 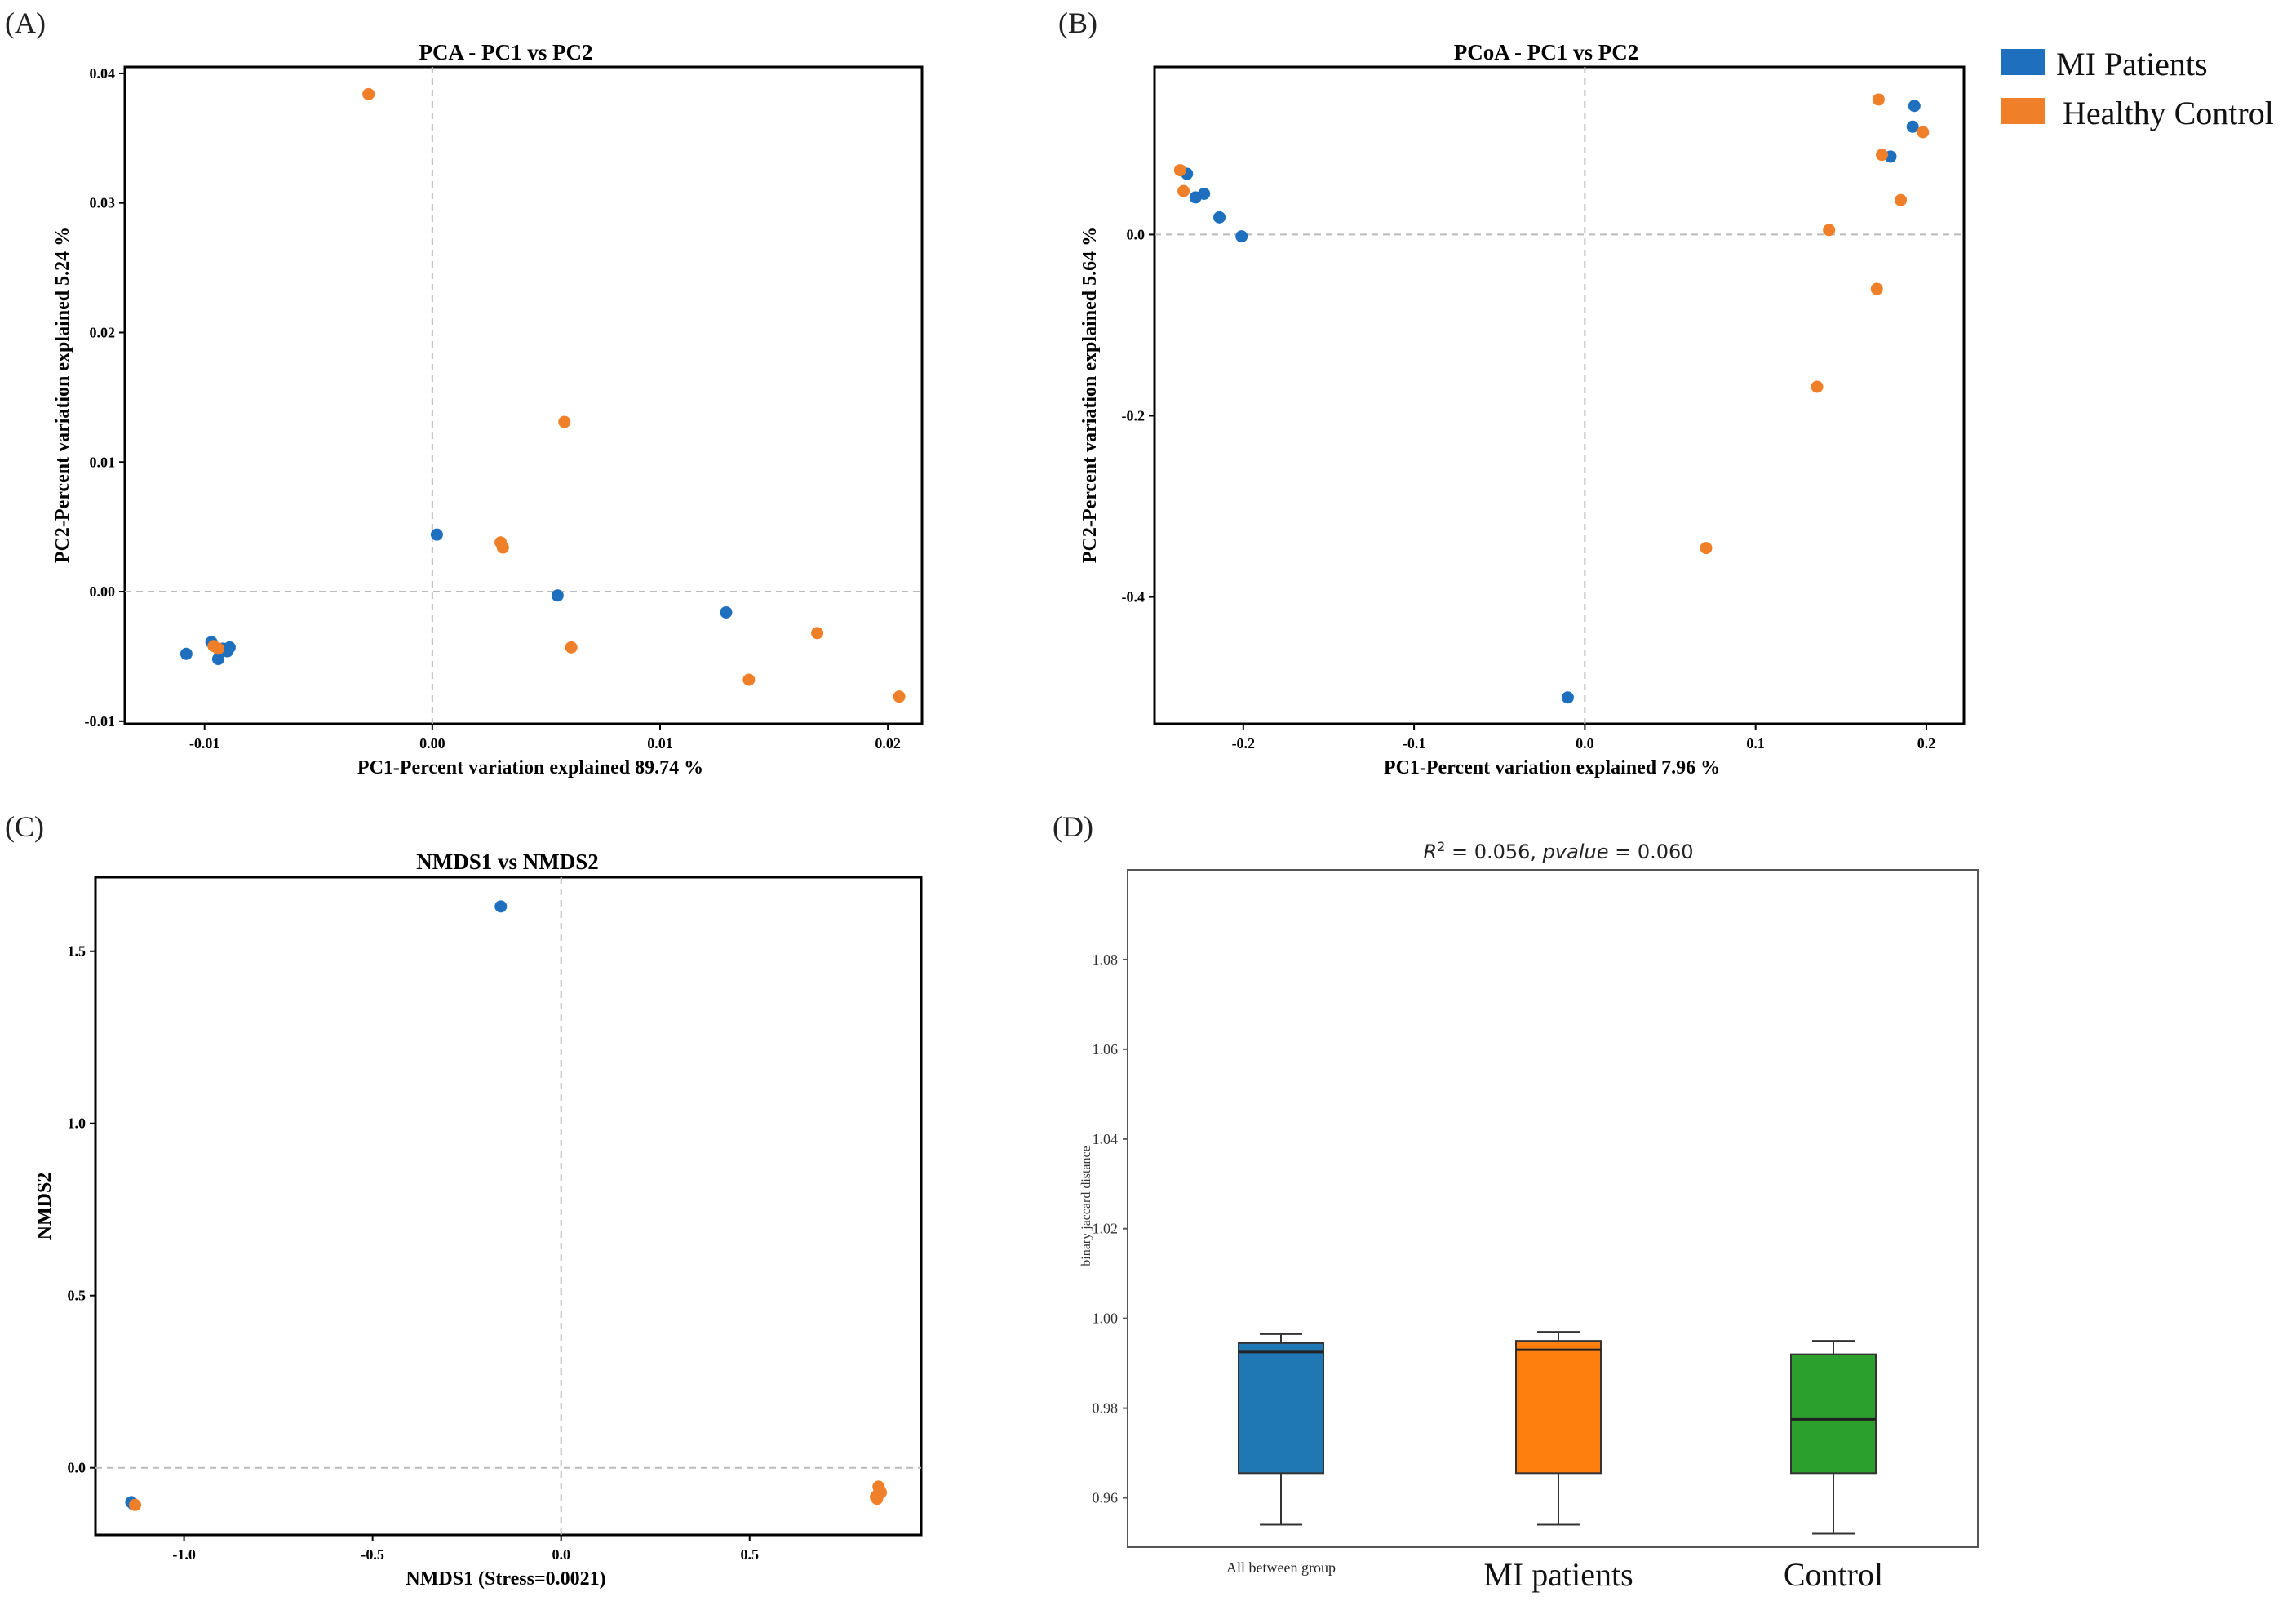 I want to click on panel-c-y-tick-label: 1.0, so click(x=77, y=1123).